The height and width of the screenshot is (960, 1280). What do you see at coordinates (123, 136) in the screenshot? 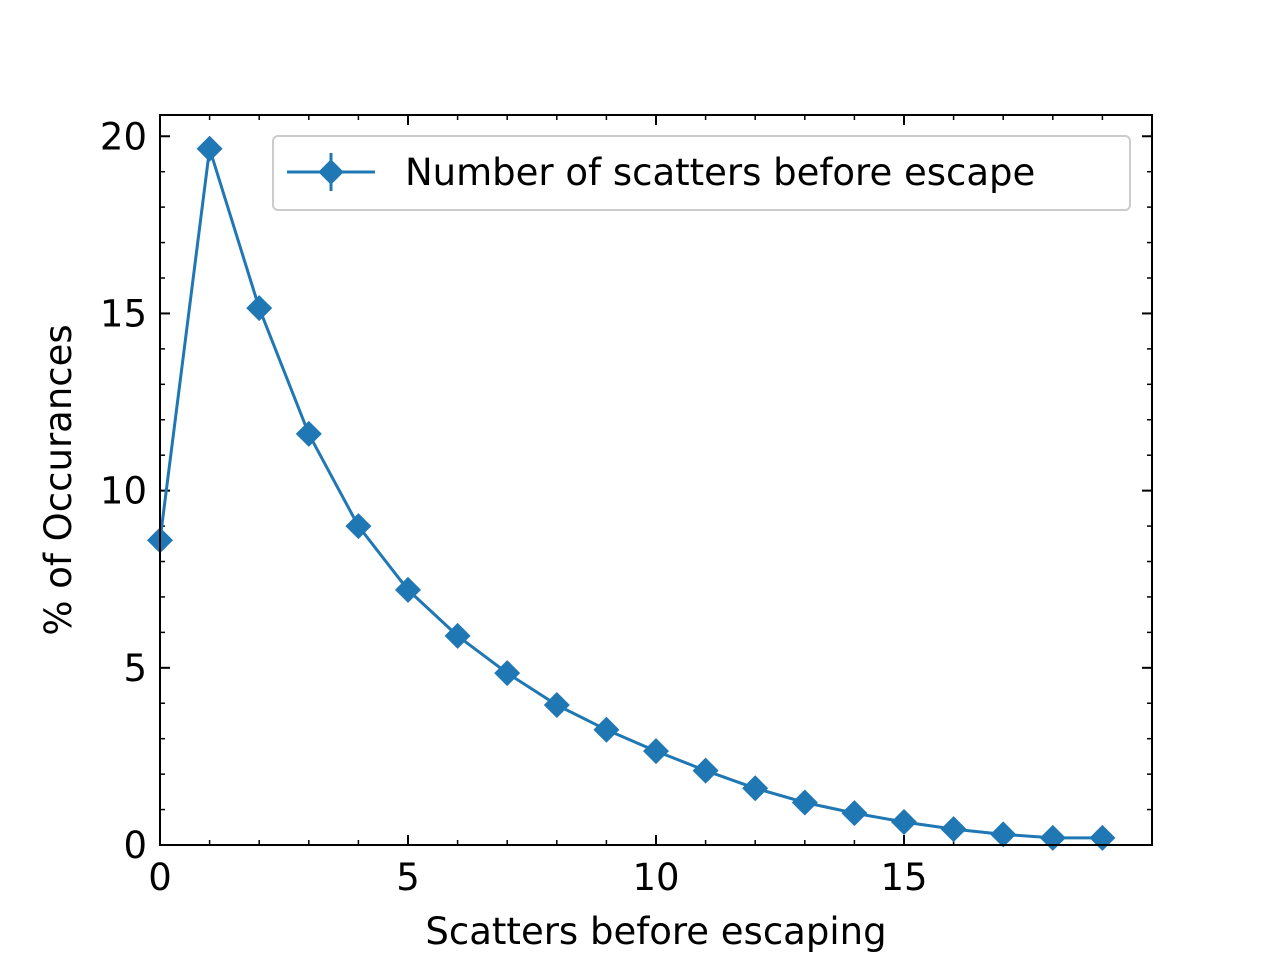
I see `y-tick-label: 20` at bounding box center [123, 136].